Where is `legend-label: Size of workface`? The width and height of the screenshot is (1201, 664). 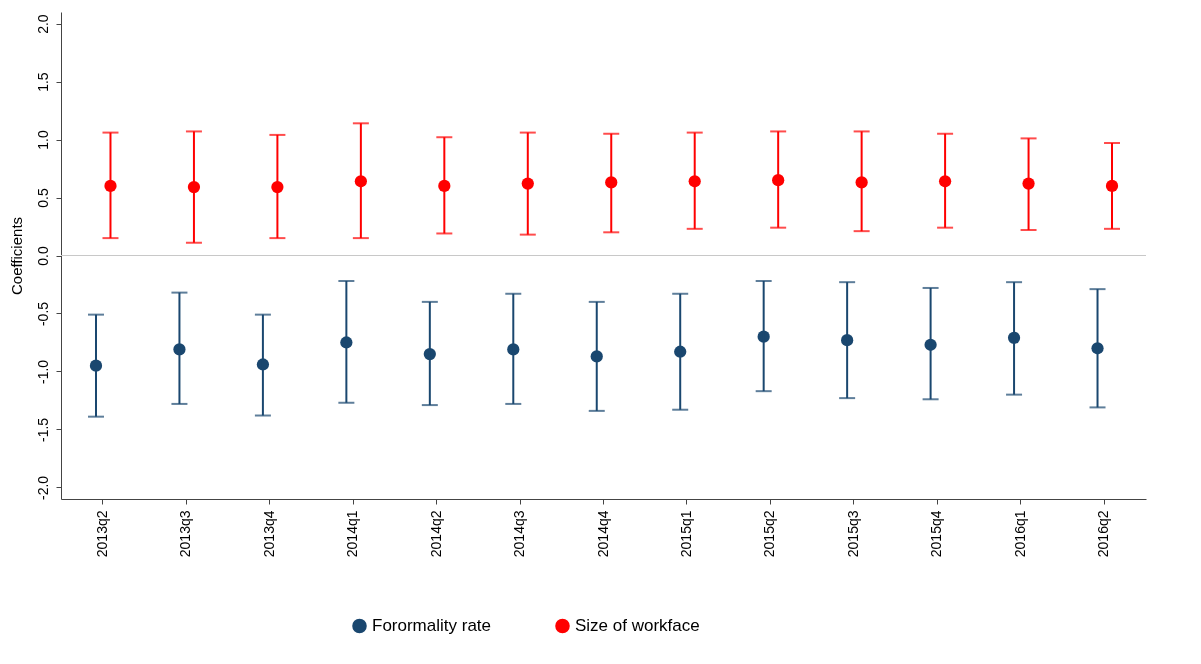 legend-label: Size of workface is located at coordinates (637, 625).